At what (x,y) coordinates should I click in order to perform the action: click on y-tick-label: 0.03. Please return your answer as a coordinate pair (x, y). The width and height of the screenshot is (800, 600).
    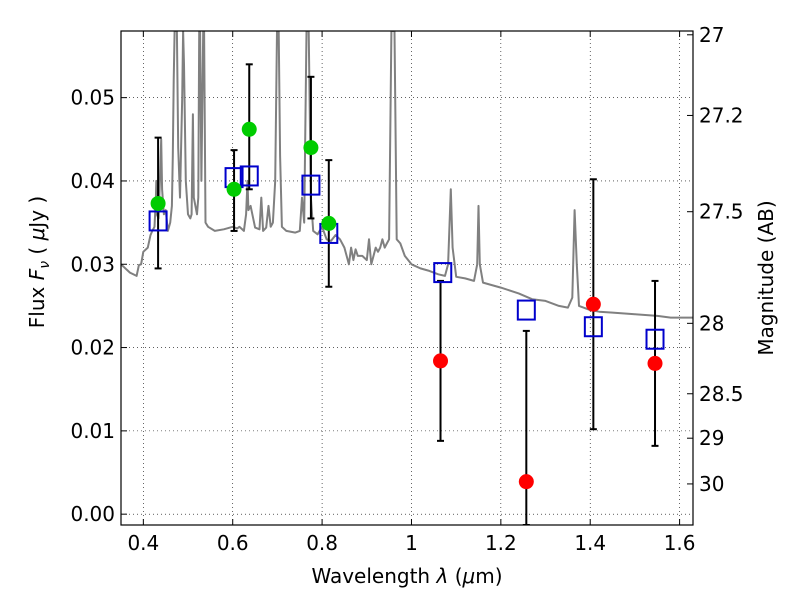
    Looking at the image, I should click on (92, 264).